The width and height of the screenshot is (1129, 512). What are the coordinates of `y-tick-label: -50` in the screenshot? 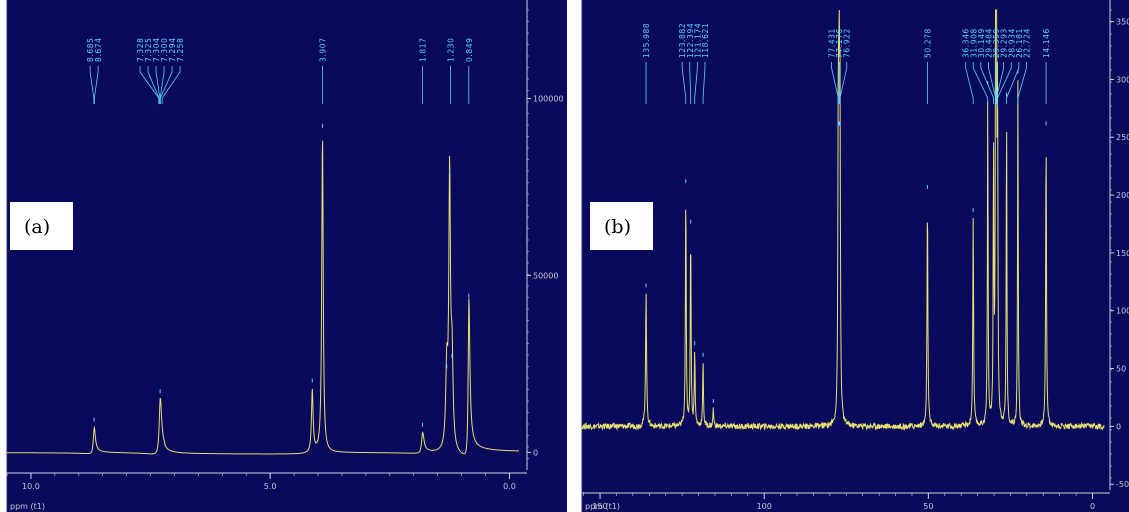 It's located at (1122, 484).